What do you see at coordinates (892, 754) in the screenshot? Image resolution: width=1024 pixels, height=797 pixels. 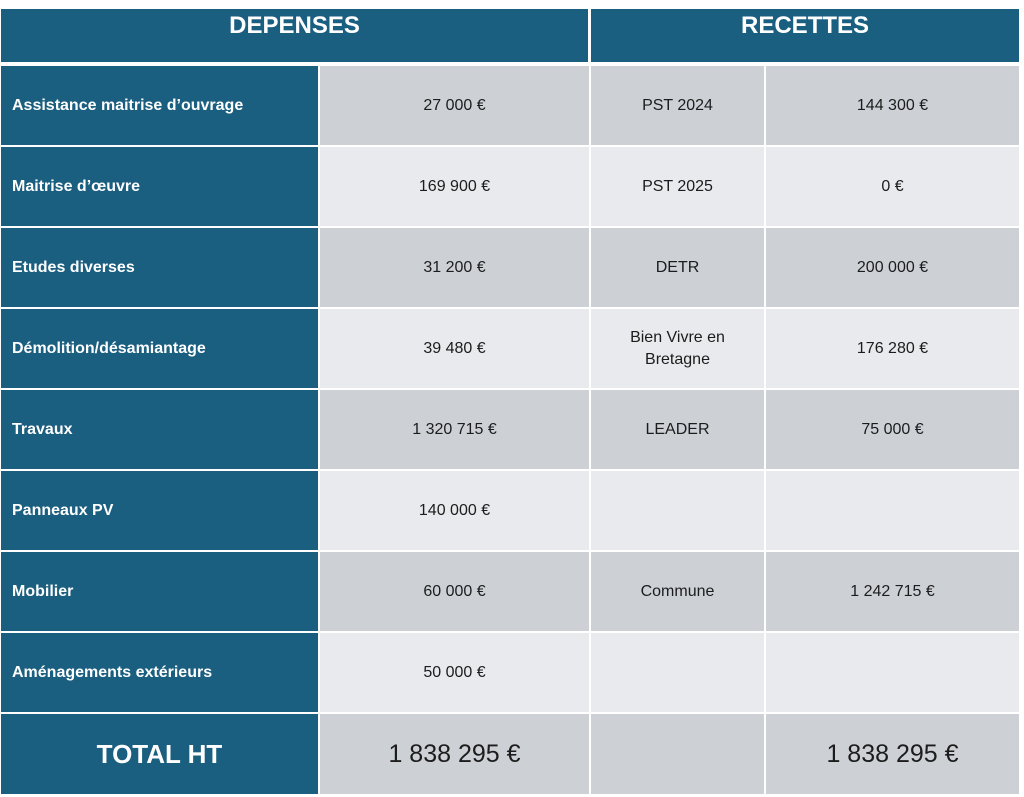 I see `total-recettes: 1 838 295 €` at bounding box center [892, 754].